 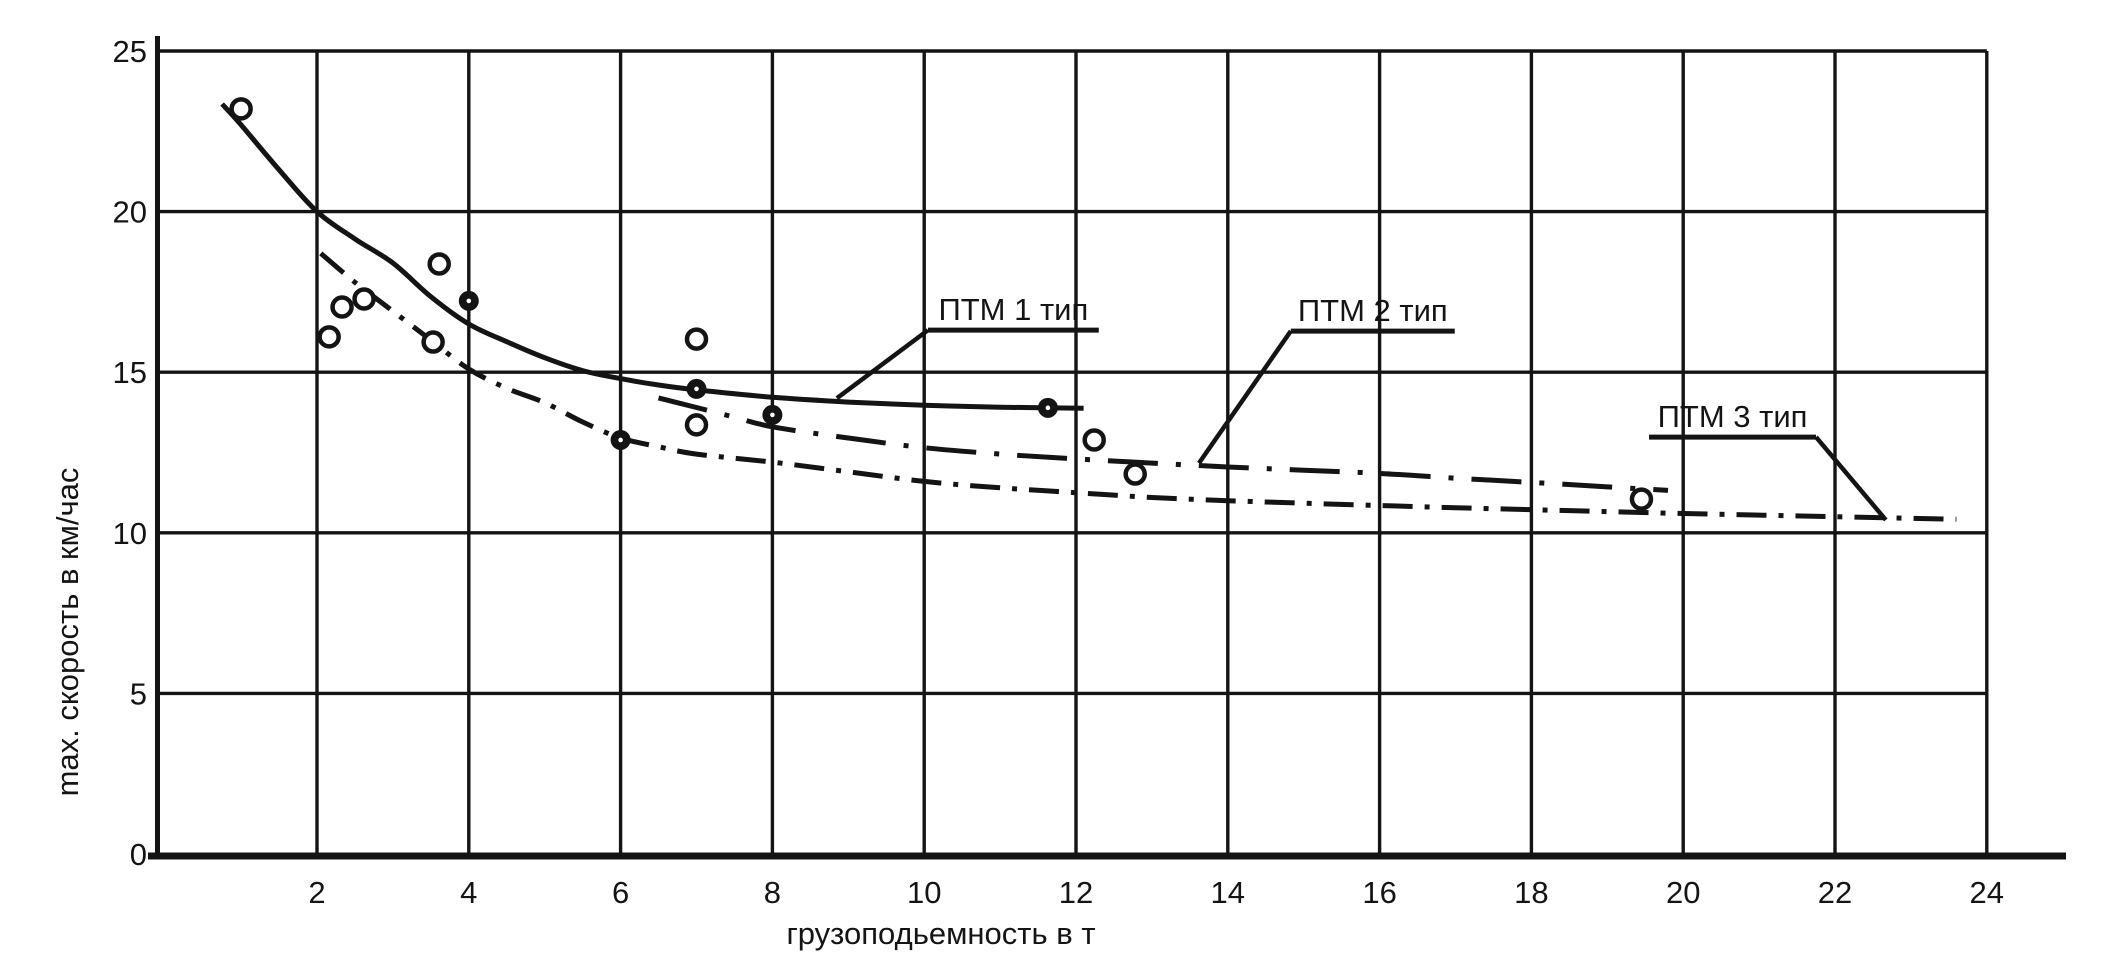 I want to click on x-tick-label-18: 18, so click(x=1531, y=892).